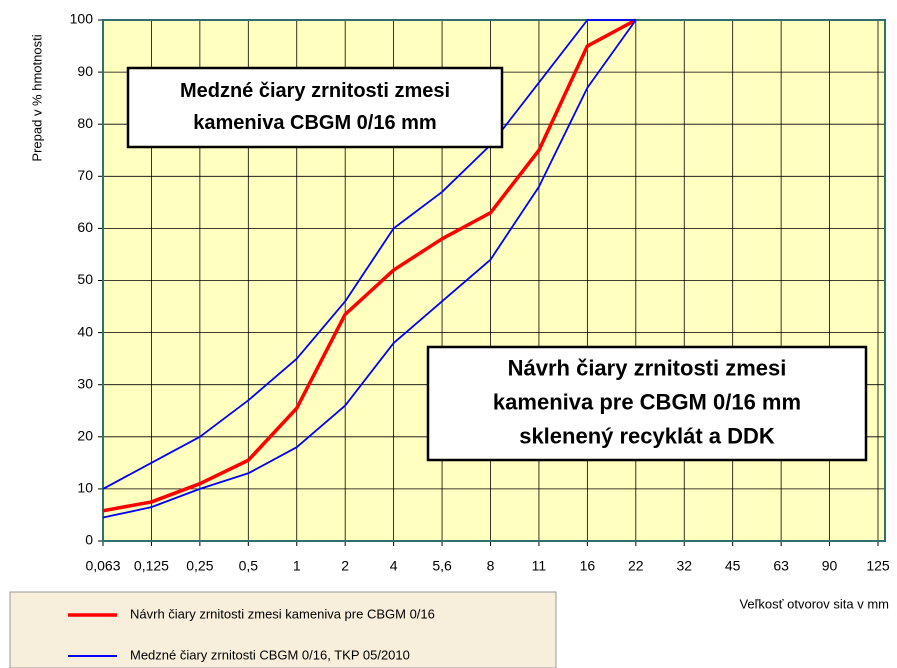 Image resolution: width=897 pixels, height=668 pixels. Describe the element at coordinates (539, 566) in the screenshot. I see `x-tick-label: 11` at that location.